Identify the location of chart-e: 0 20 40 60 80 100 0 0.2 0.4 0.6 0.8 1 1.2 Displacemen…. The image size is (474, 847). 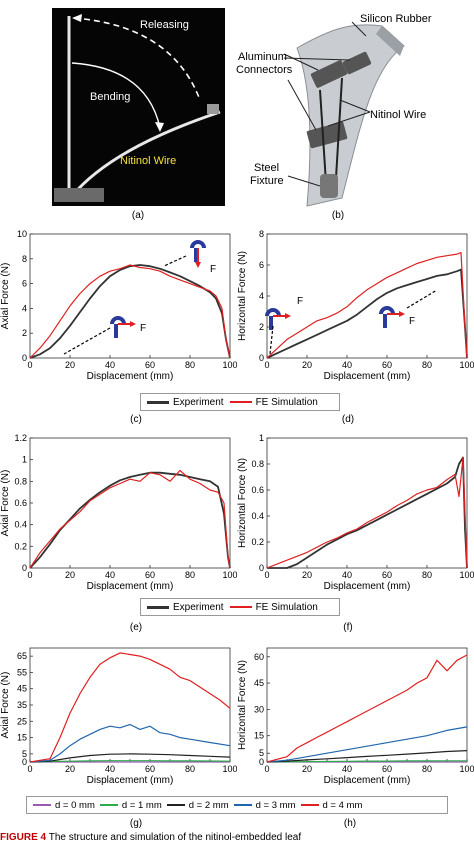
(118, 512).